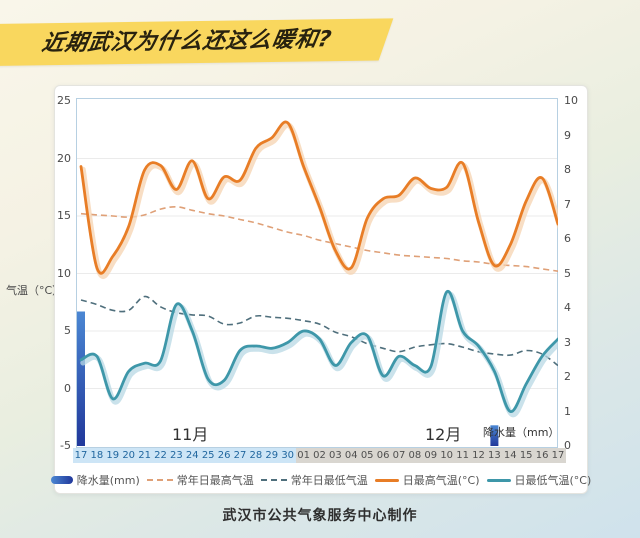  What do you see at coordinates (383, 455) in the screenshot?
I see `date-tick: 06` at bounding box center [383, 455].